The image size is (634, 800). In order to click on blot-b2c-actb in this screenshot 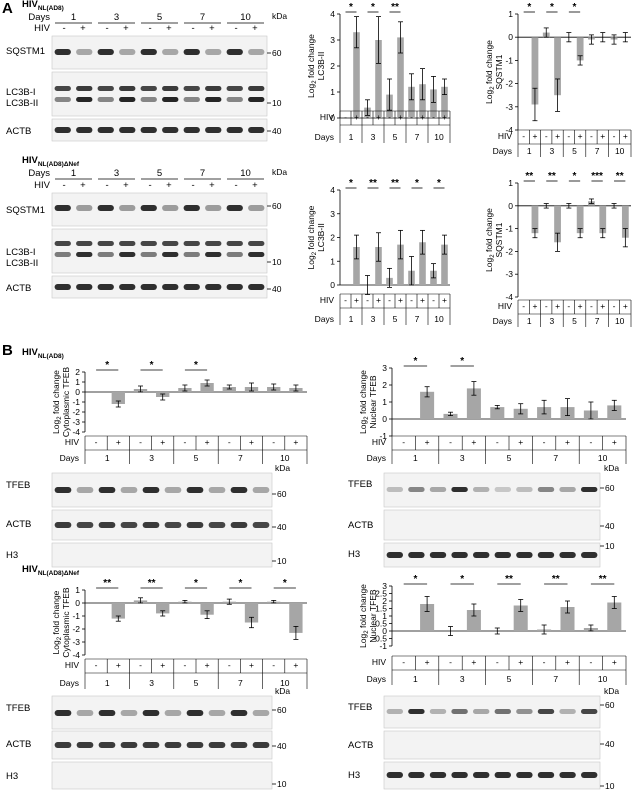, I will do `click(162, 745)`.